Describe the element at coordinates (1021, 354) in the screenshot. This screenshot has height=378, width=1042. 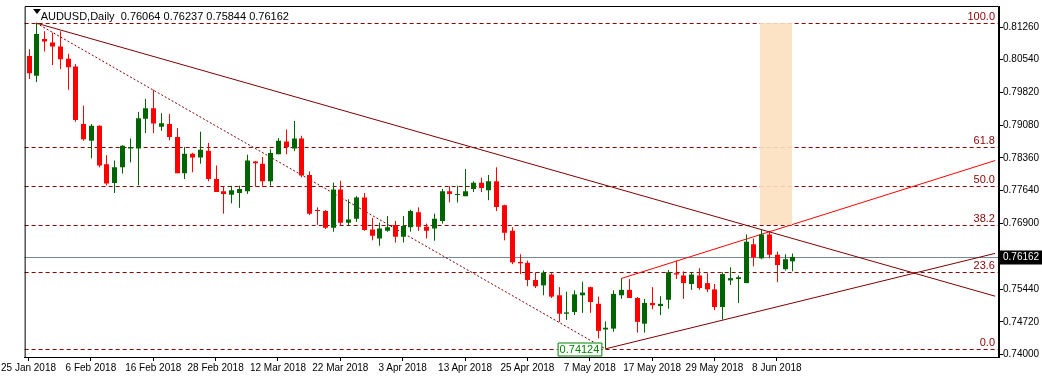
I see `y-tick-label: 0.74000` at that location.